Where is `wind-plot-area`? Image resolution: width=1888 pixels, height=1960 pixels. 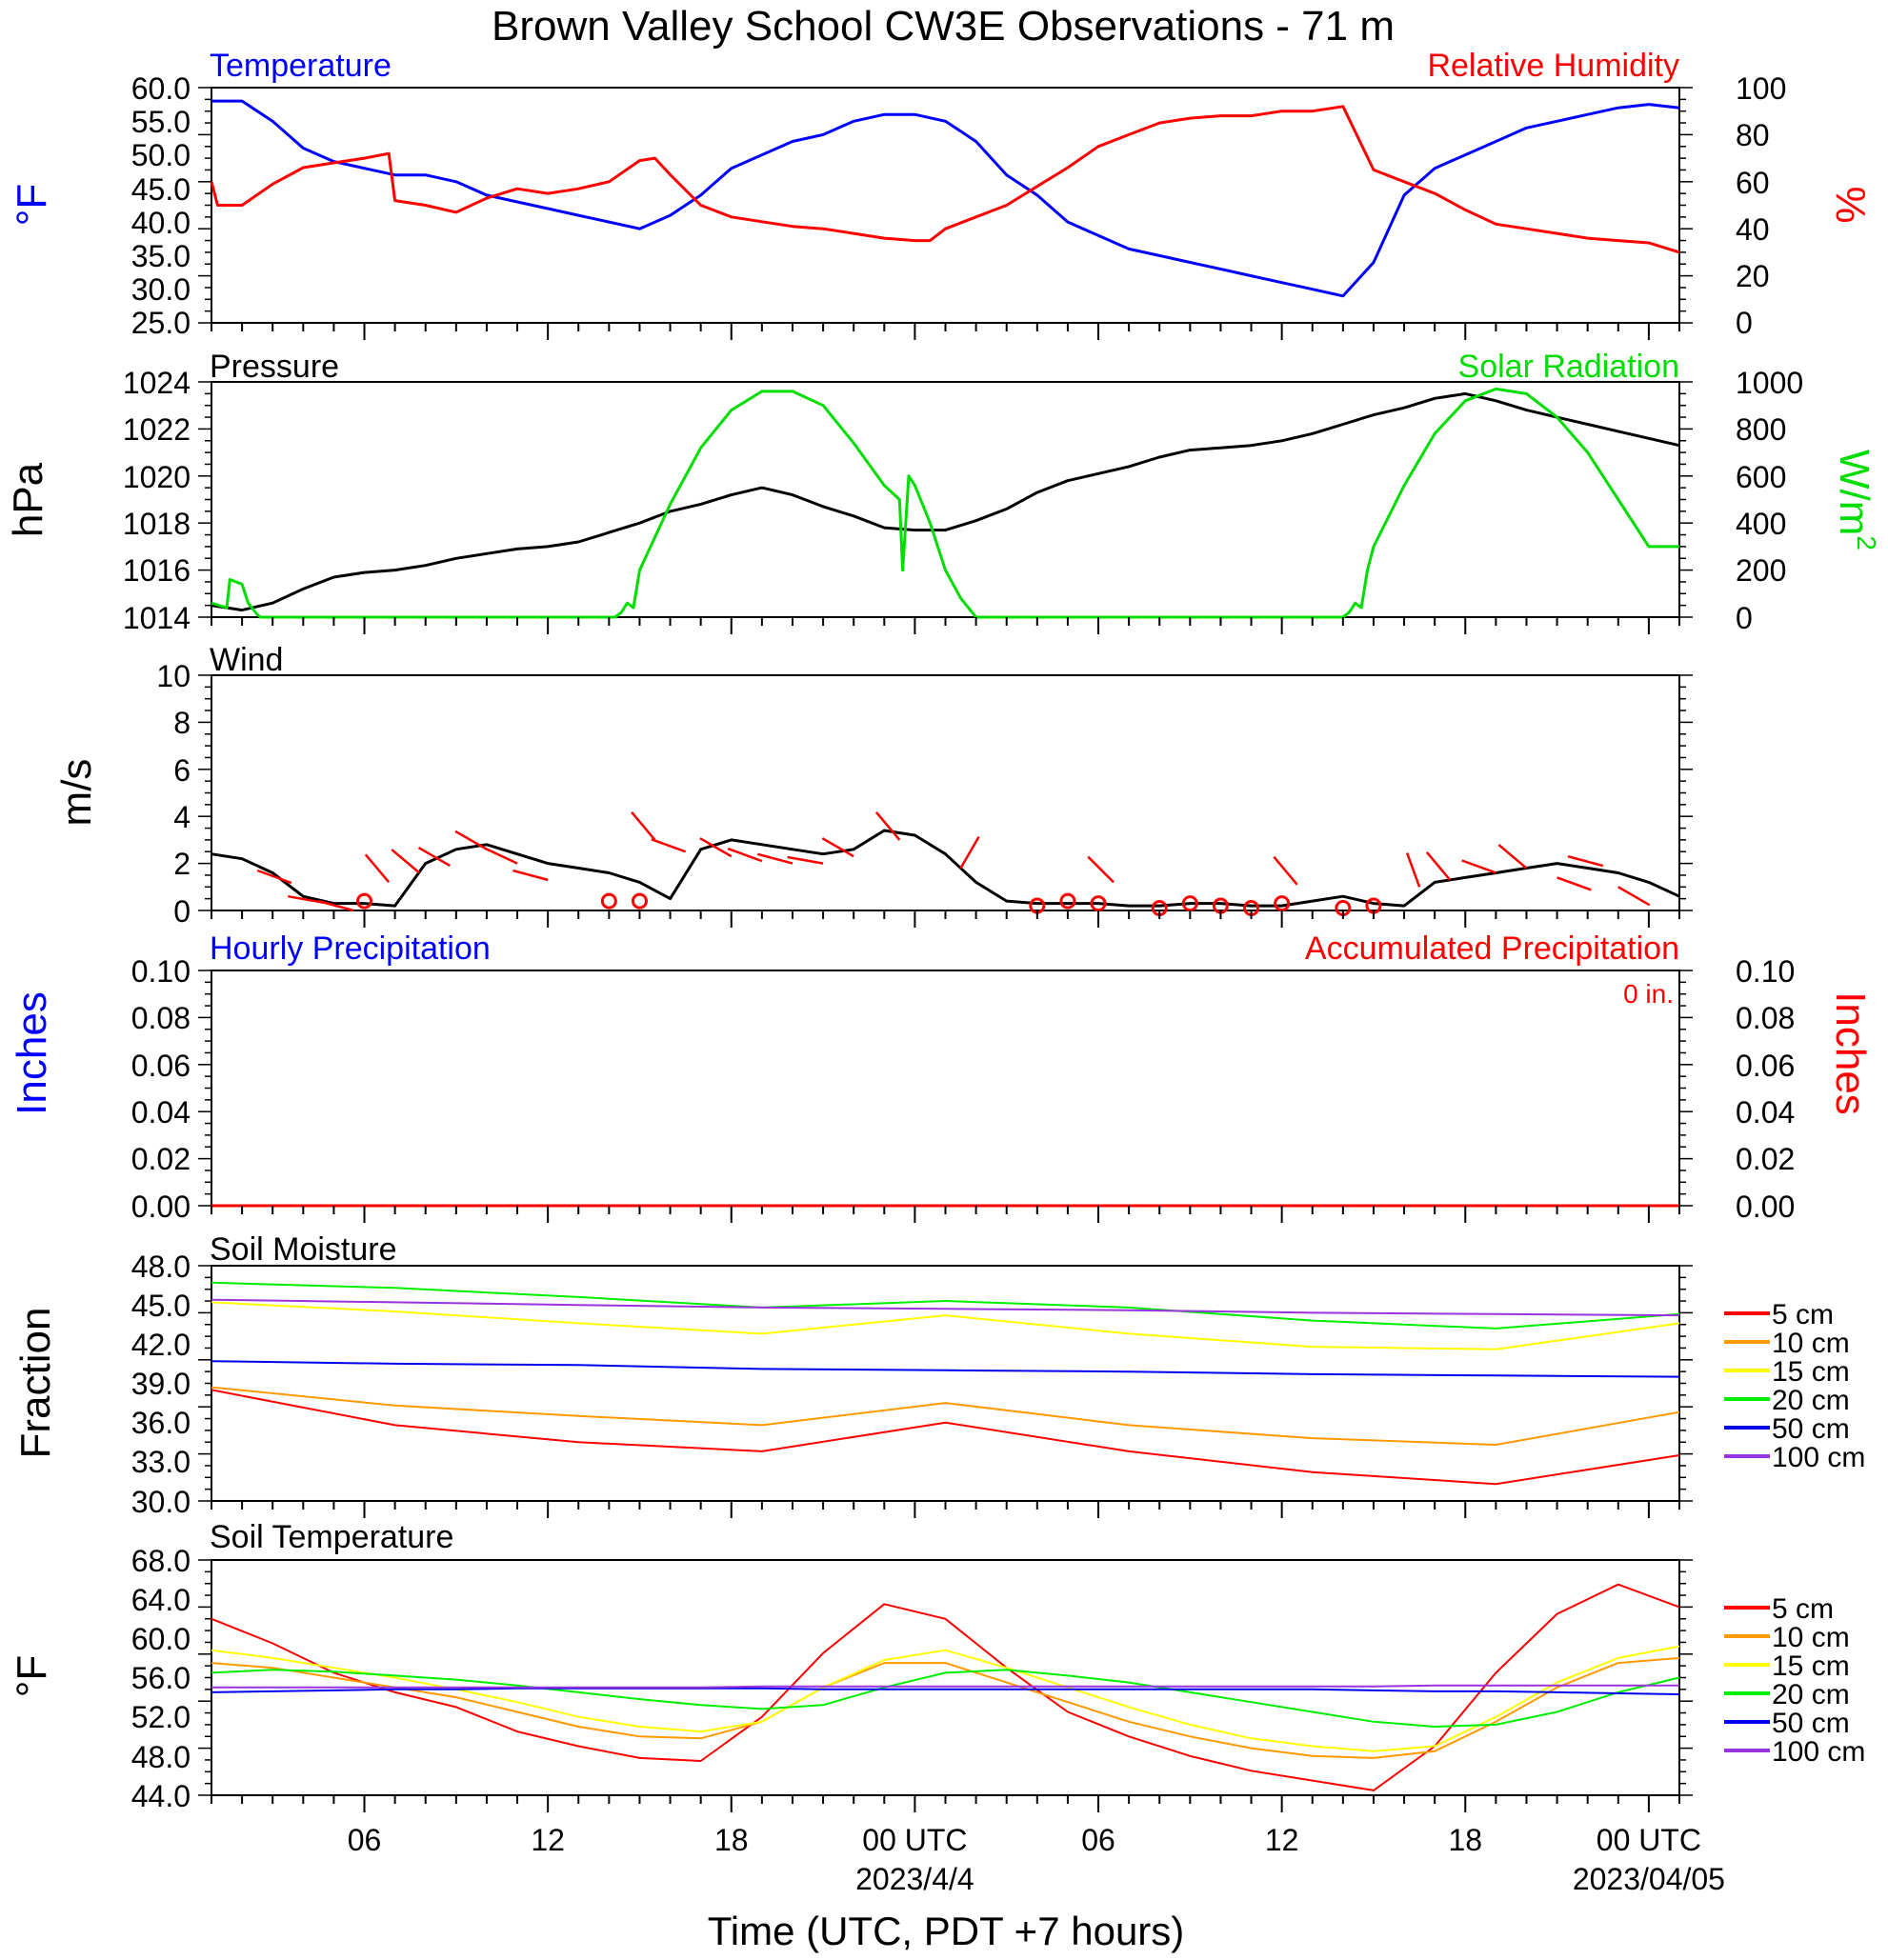 wind-plot-area is located at coordinates (945, 801).